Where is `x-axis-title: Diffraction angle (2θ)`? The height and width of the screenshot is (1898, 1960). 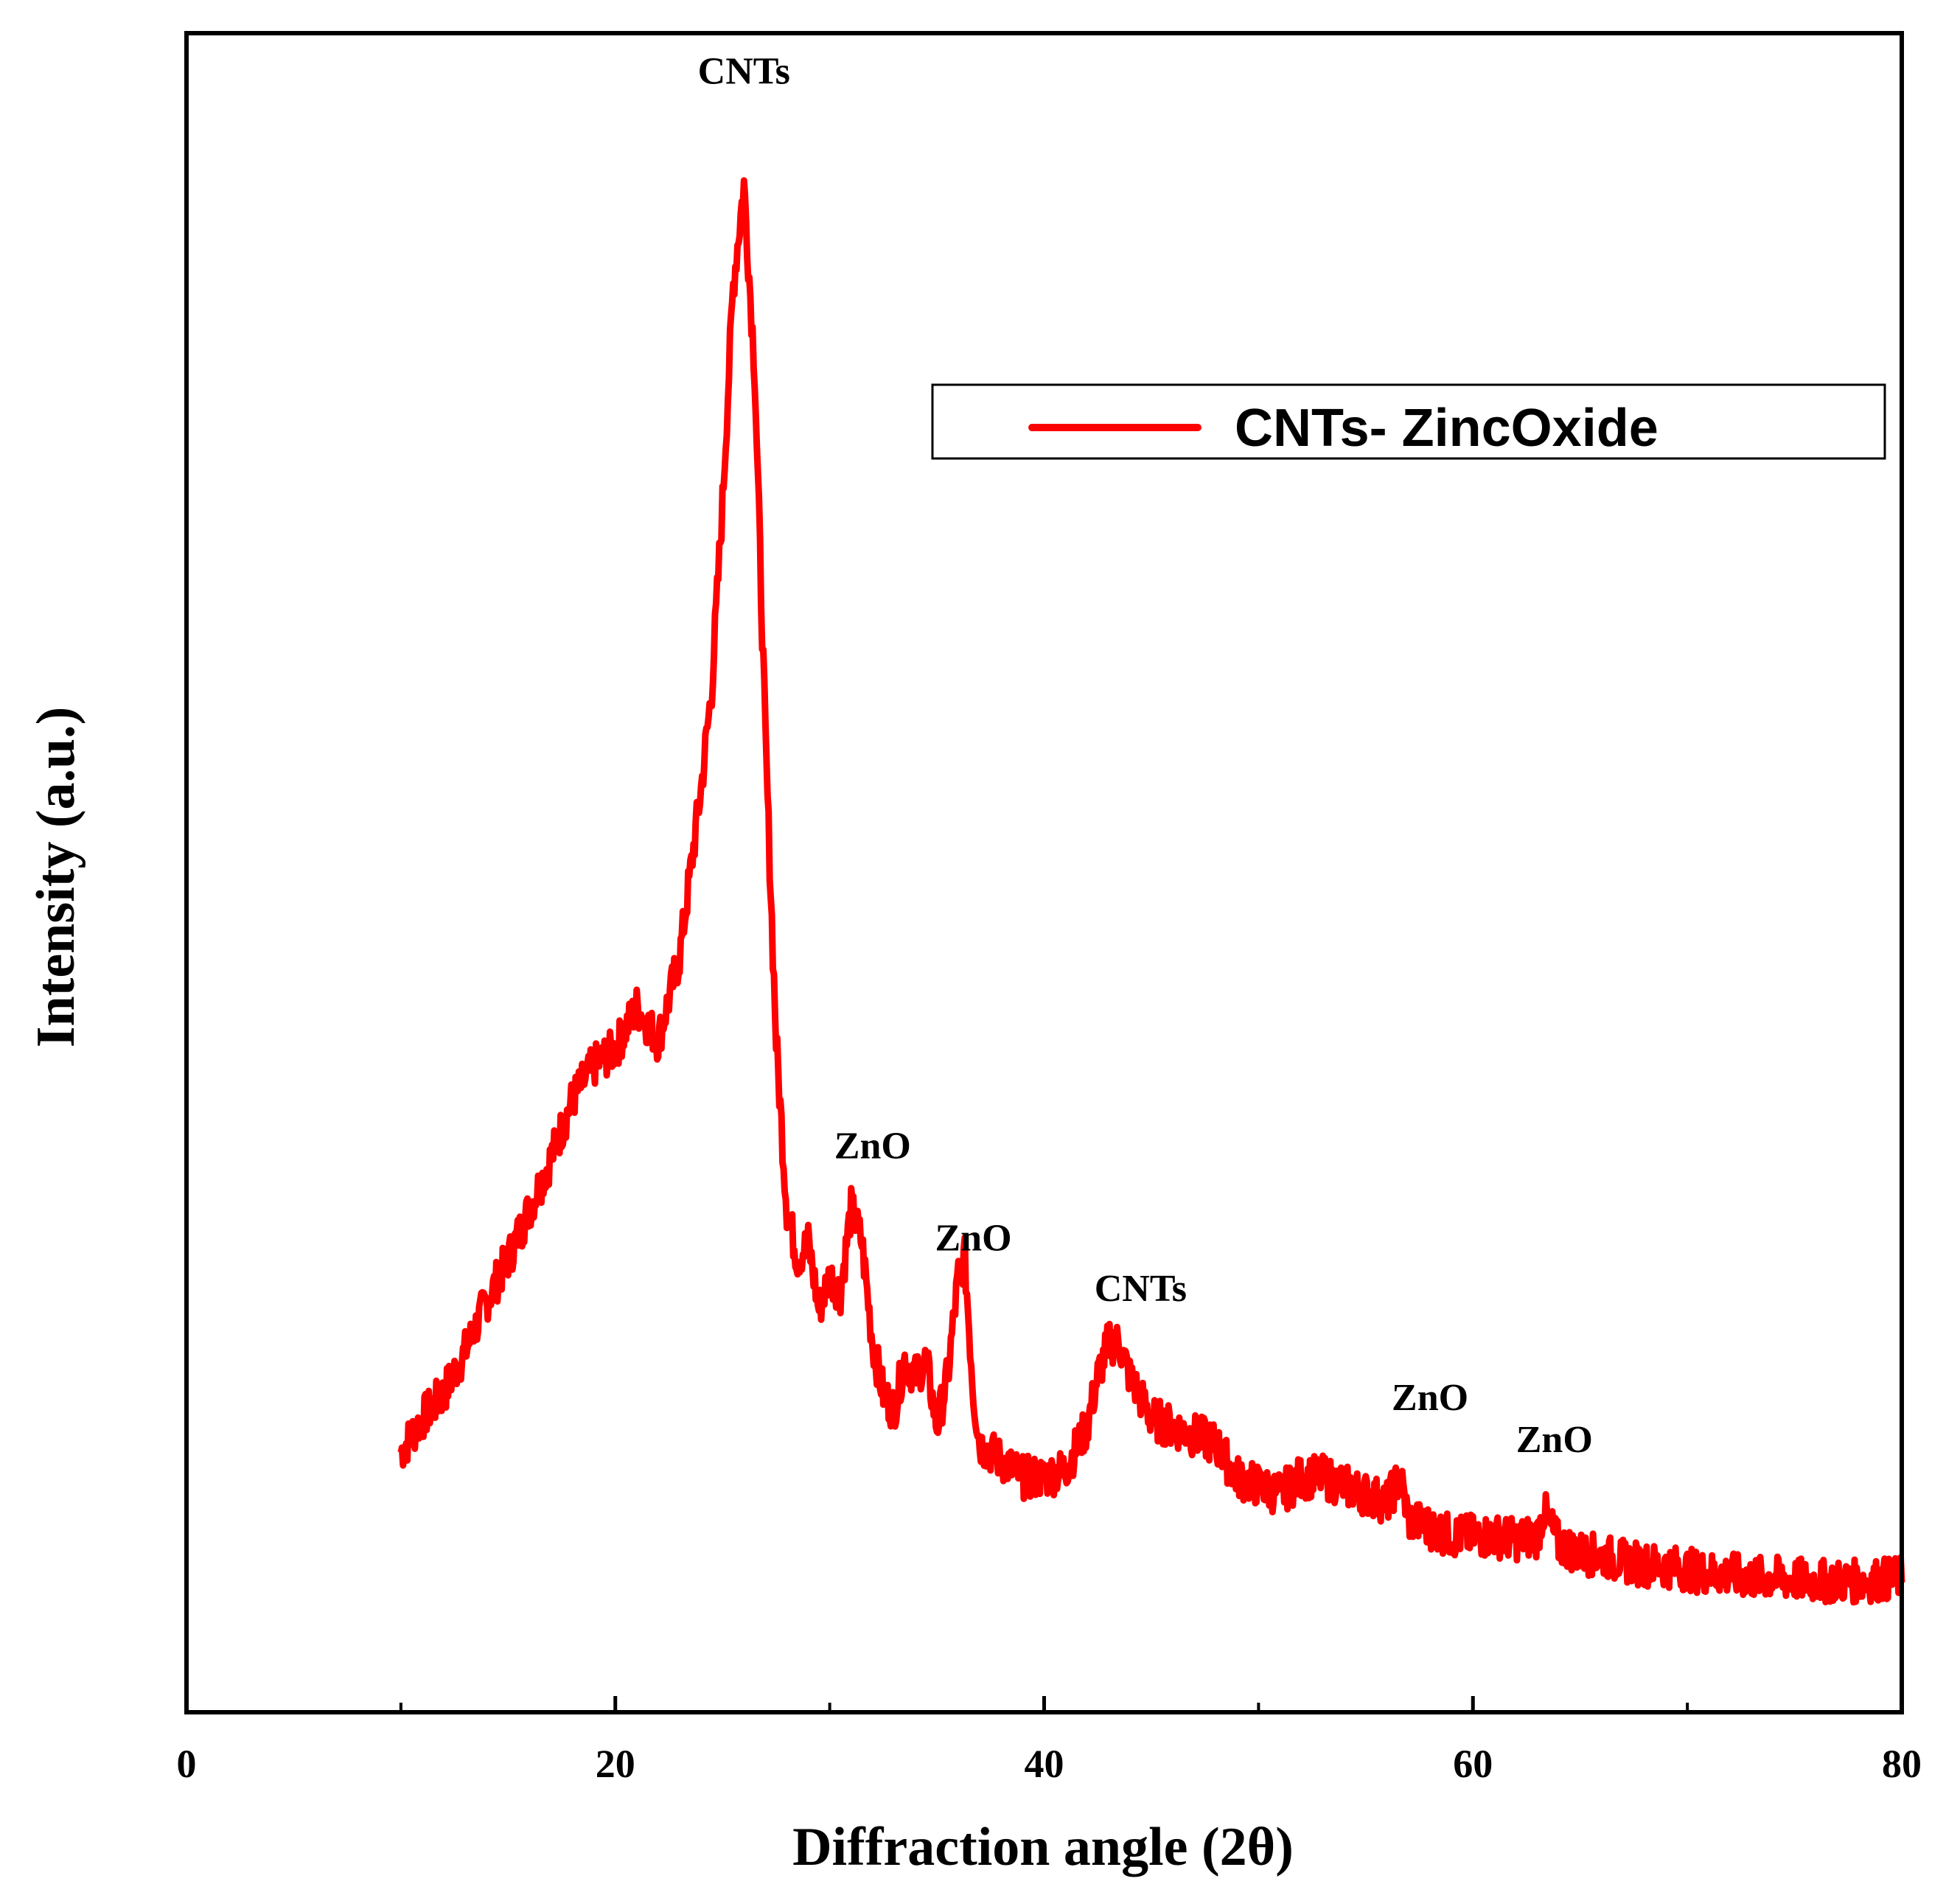 x-axis-title: Diffraction angle (2θ) is located at coordinates (1043, 1847).